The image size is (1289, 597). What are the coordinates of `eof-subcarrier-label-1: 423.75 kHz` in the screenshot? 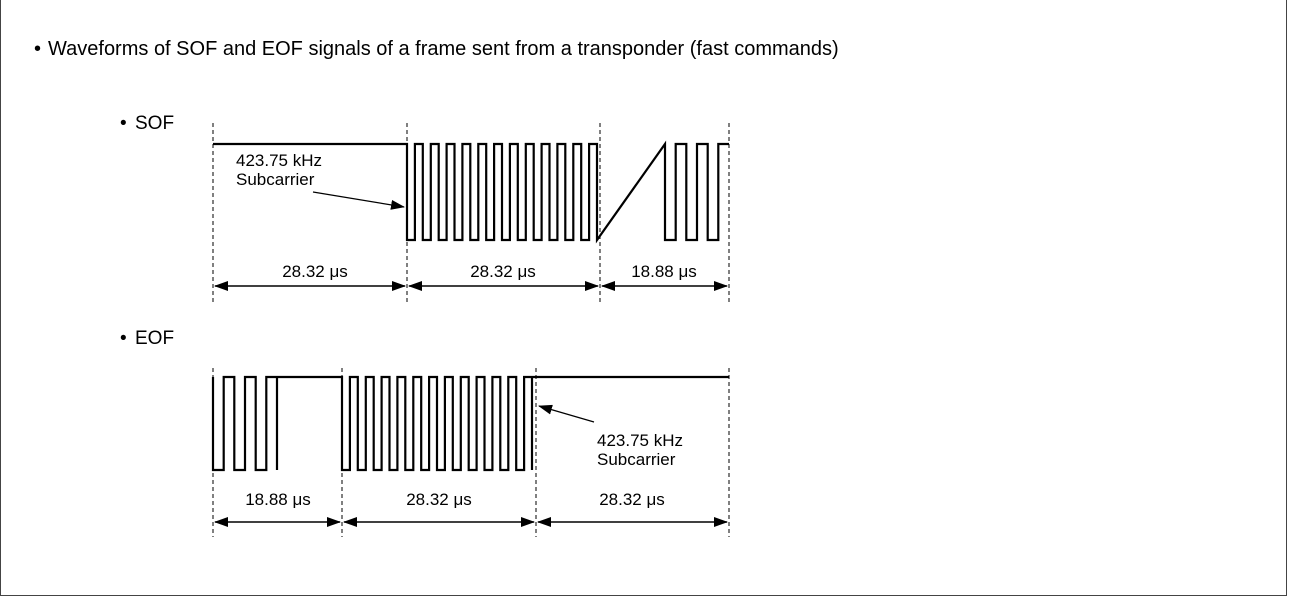 It's located at (640, 440).